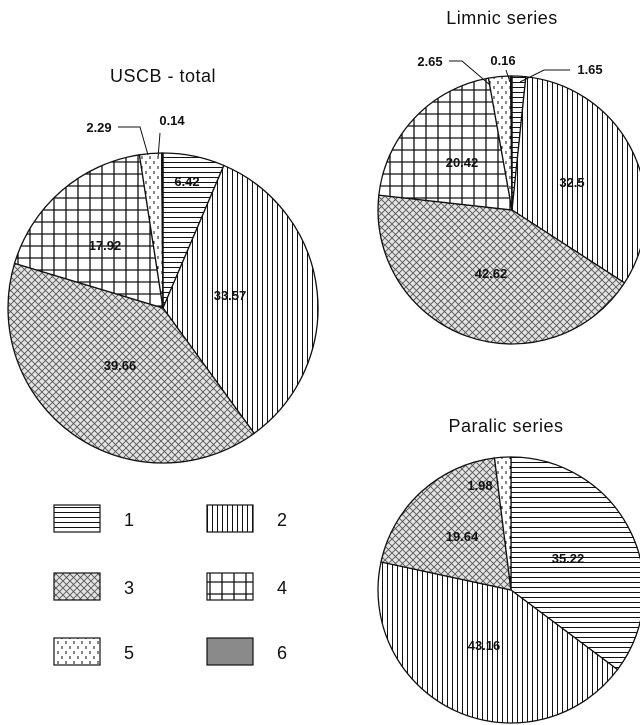 This screenshot has height=725, width=640. I want to click on slice-label-1: 1.65, so click(589, 69).